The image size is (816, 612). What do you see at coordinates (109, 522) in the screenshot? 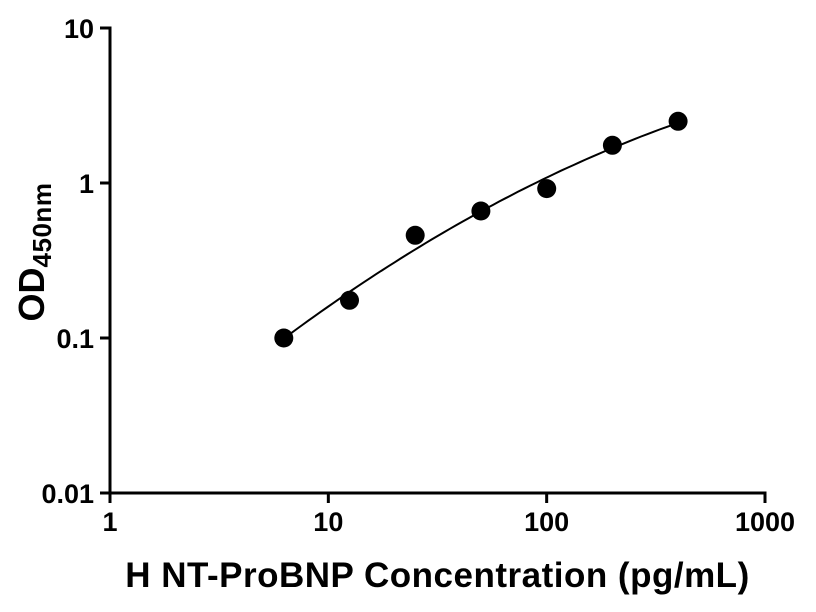
I see `x-tick-label: 1` at bounding box center [109, 522].